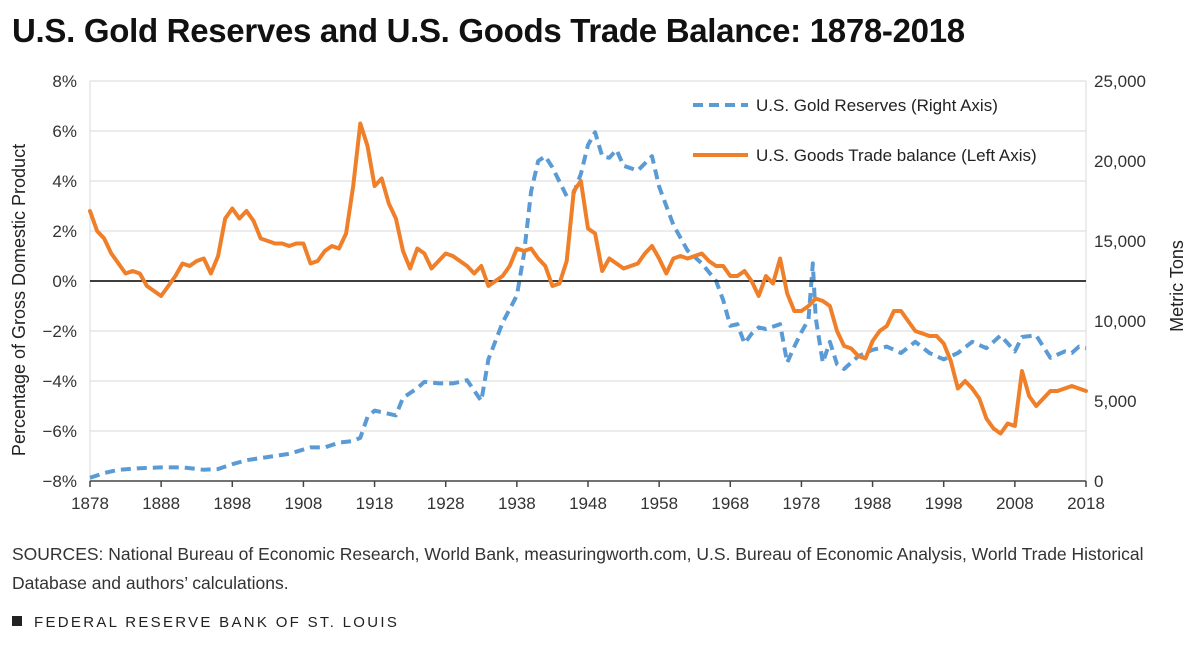 The width and height of the screenshot is (1200, 668). What do you see at coordinates (64, 281) in the screenshot?
I see `y-left-tick-label: 0%` at bounding box center [64, 281].